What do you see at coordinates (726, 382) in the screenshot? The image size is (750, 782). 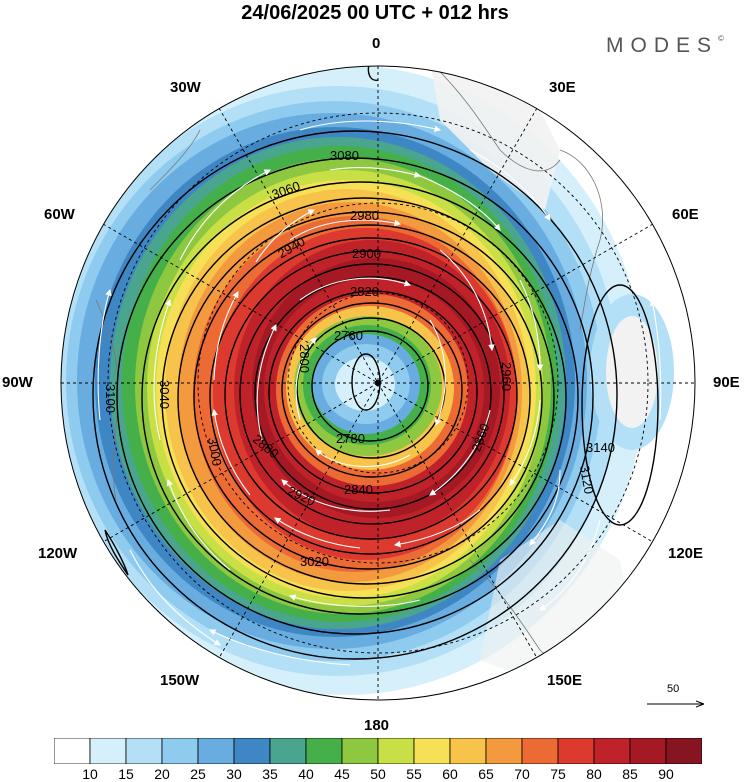 I see `lon-label-90e: 90E` at bounding box center [726, 382].